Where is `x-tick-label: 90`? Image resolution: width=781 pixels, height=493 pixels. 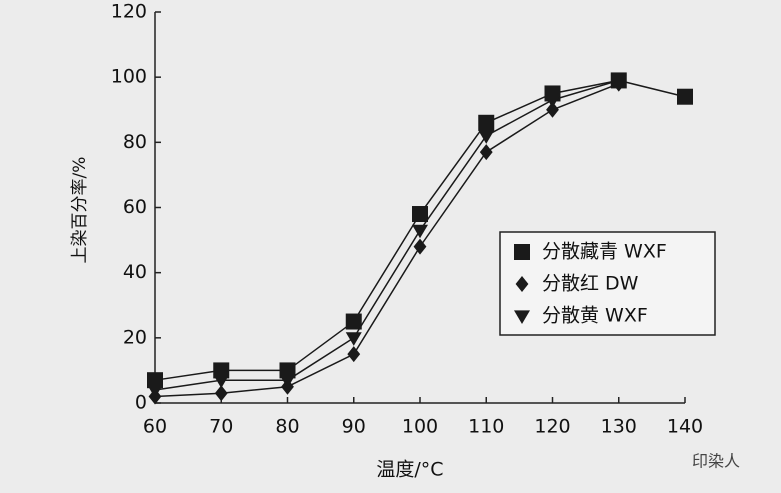 x-tick-label: 90 is located at coordinates (354, 427).